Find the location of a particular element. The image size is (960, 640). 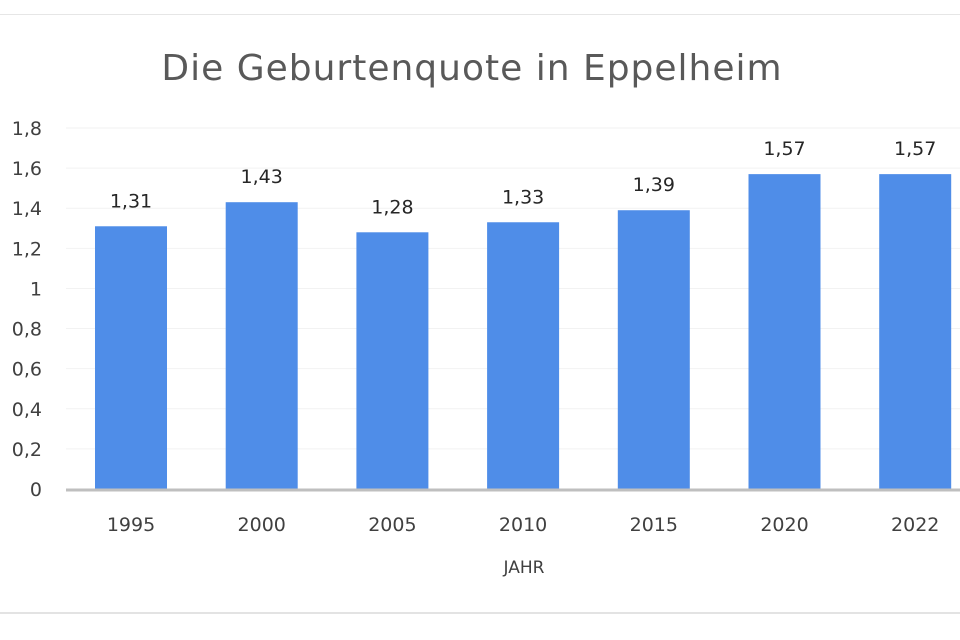

bar-2005 is located at coordinates (392, 361).